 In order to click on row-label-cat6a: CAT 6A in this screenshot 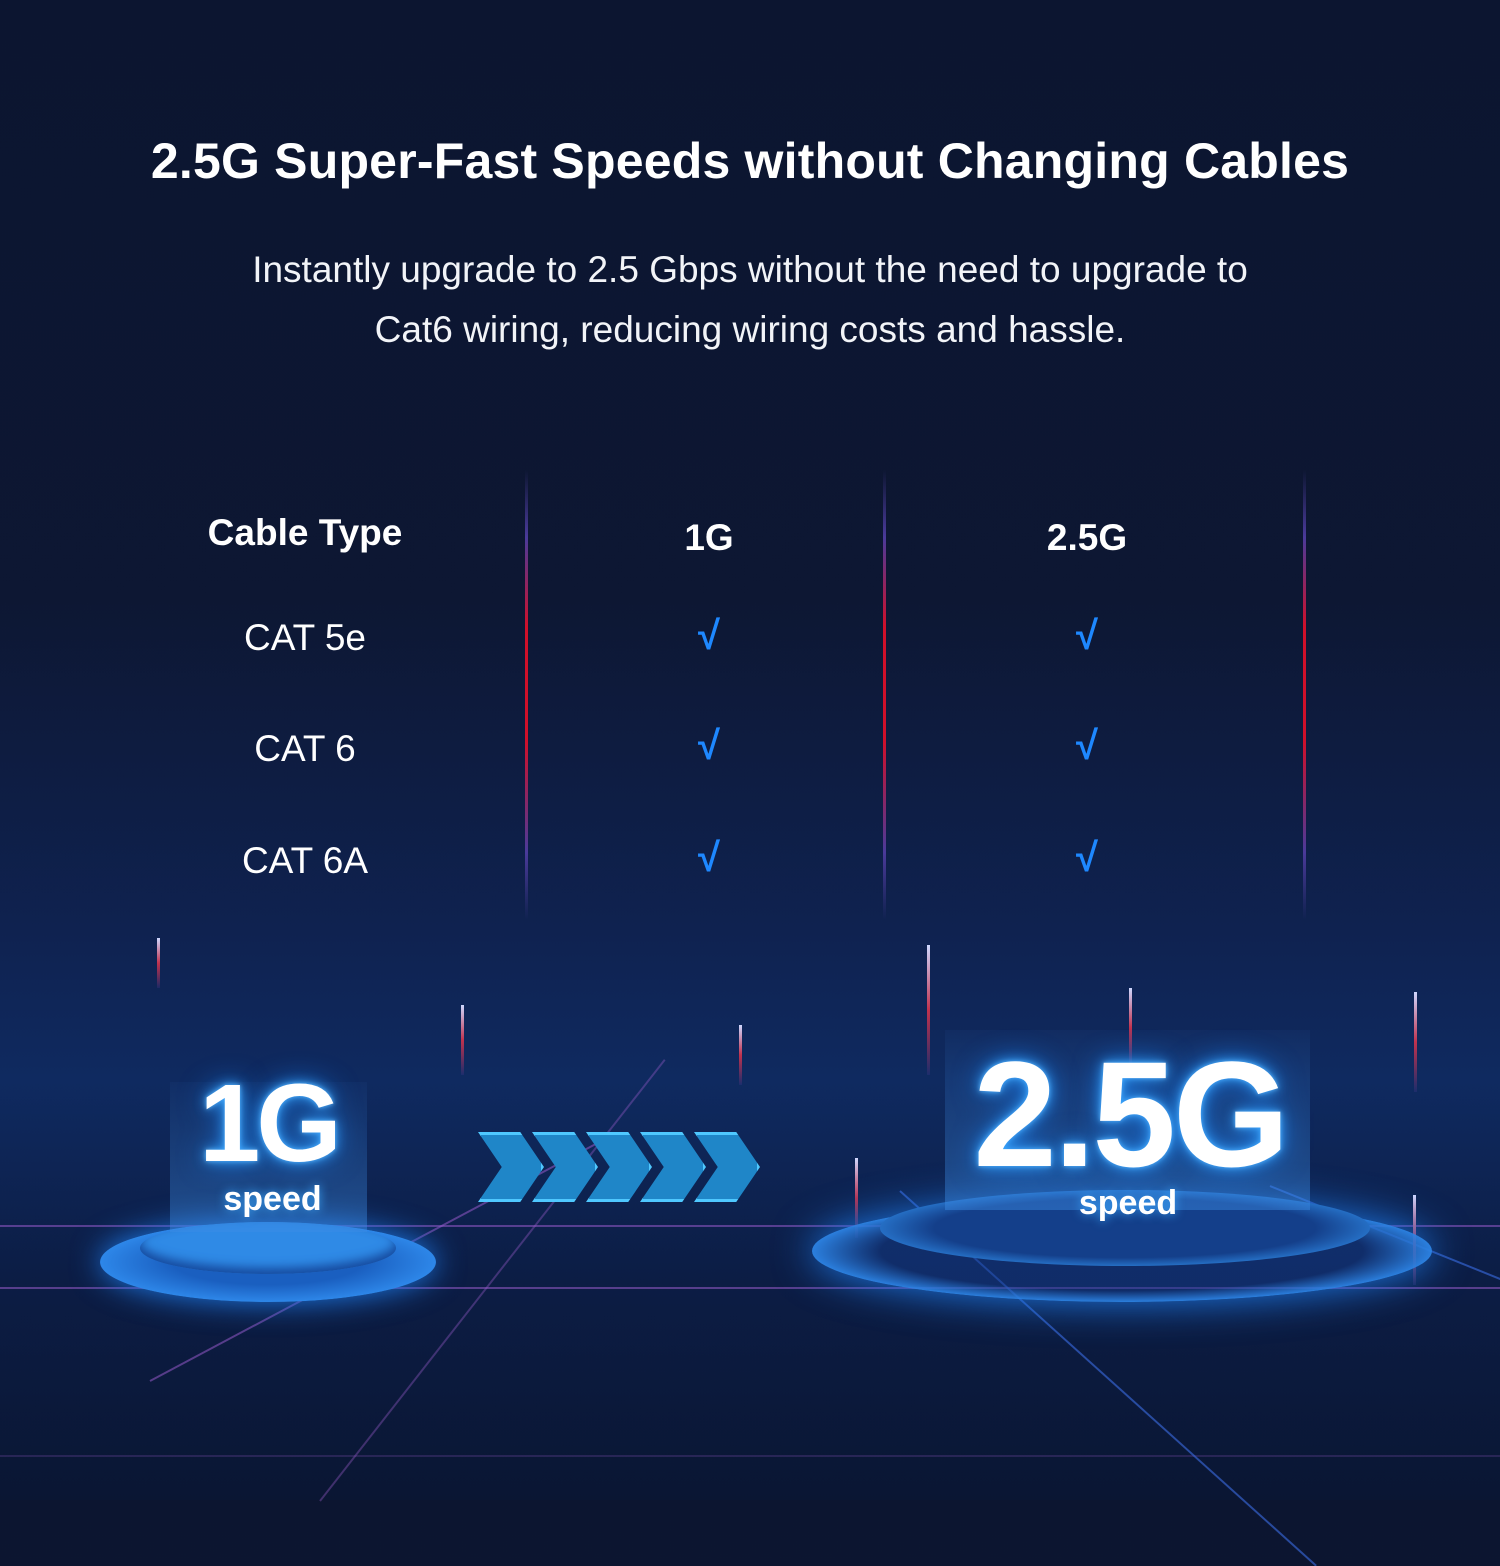, I will do `click(305, 860)`.